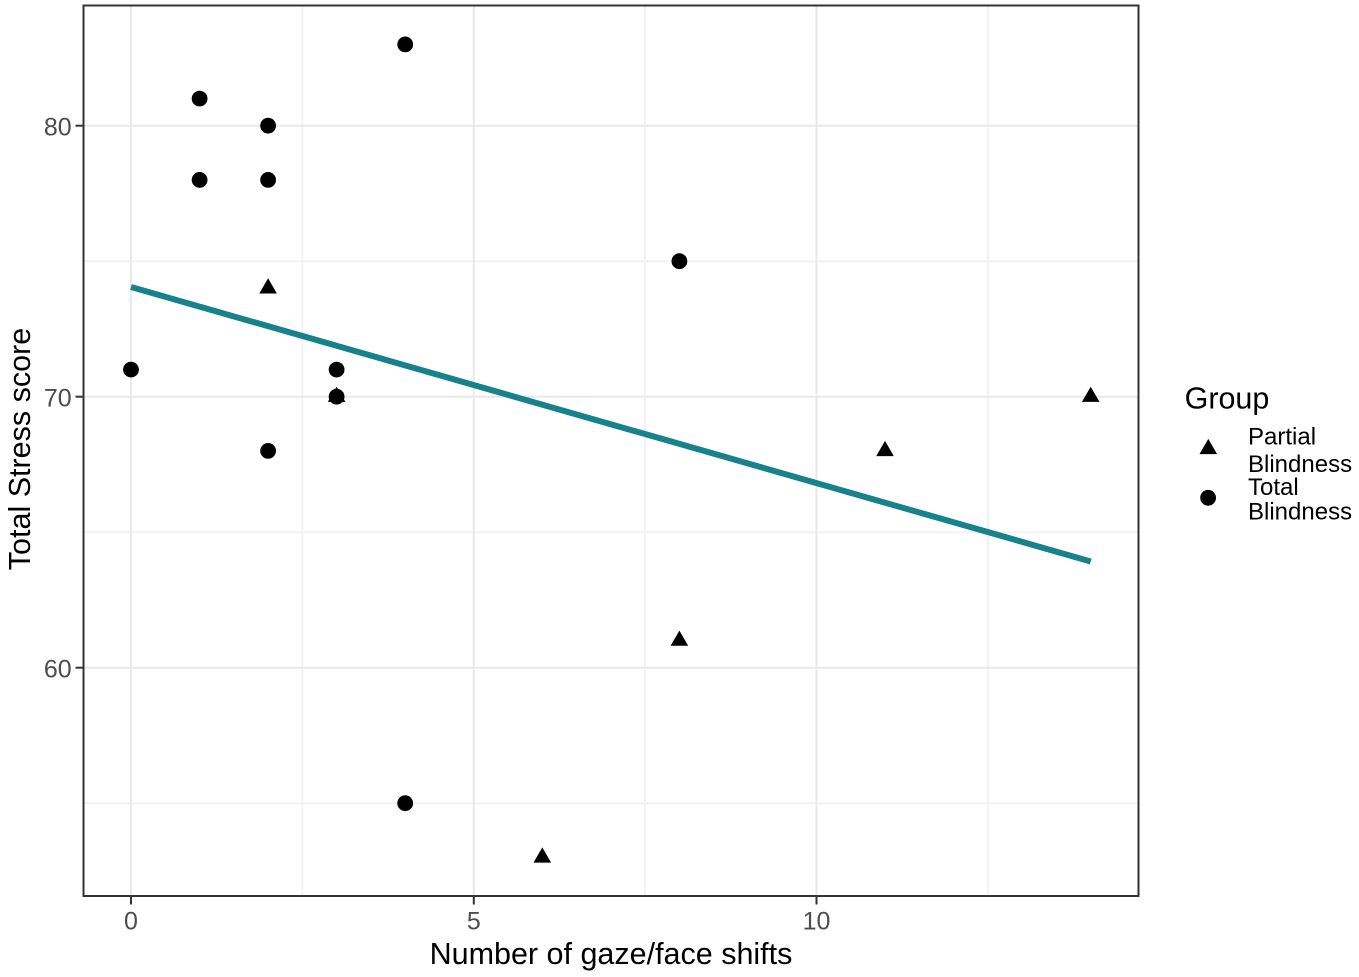  Describe the element at coordinates (58, 128) in the screenshot. I see `svg-text: 80` at that location.